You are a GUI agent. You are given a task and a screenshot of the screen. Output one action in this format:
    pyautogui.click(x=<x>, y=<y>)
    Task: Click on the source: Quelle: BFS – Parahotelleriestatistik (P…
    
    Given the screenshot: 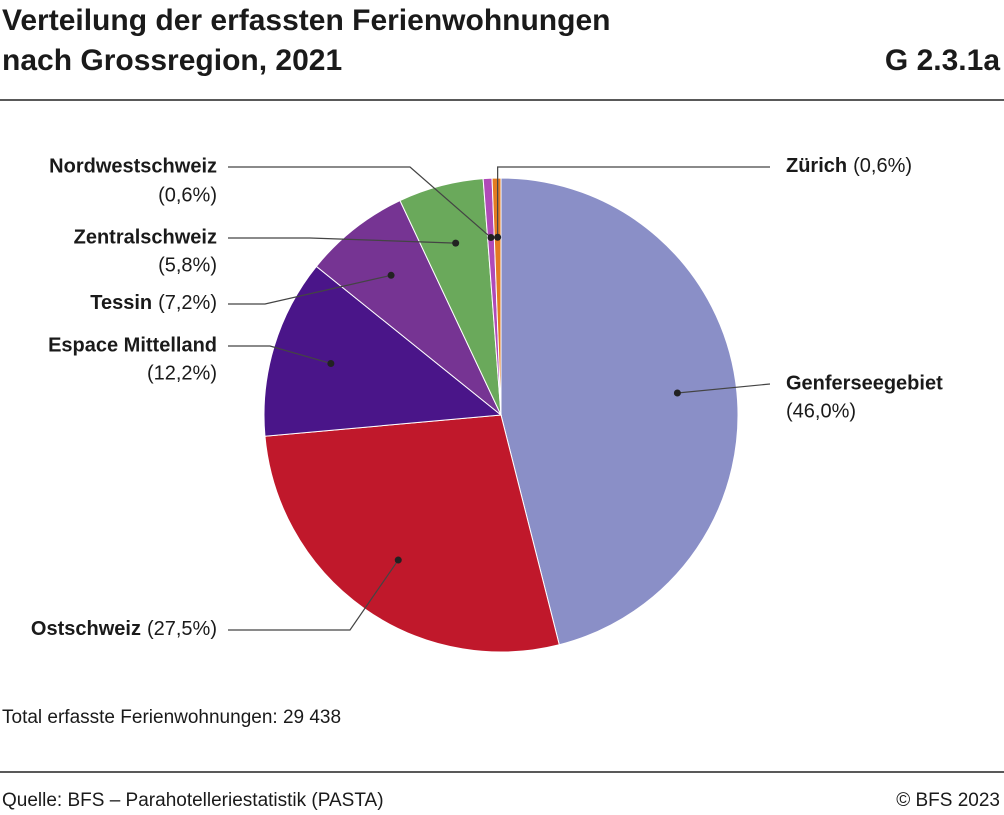 What is the action you would take?
    pyautogui.click(x=193, y=800)
    